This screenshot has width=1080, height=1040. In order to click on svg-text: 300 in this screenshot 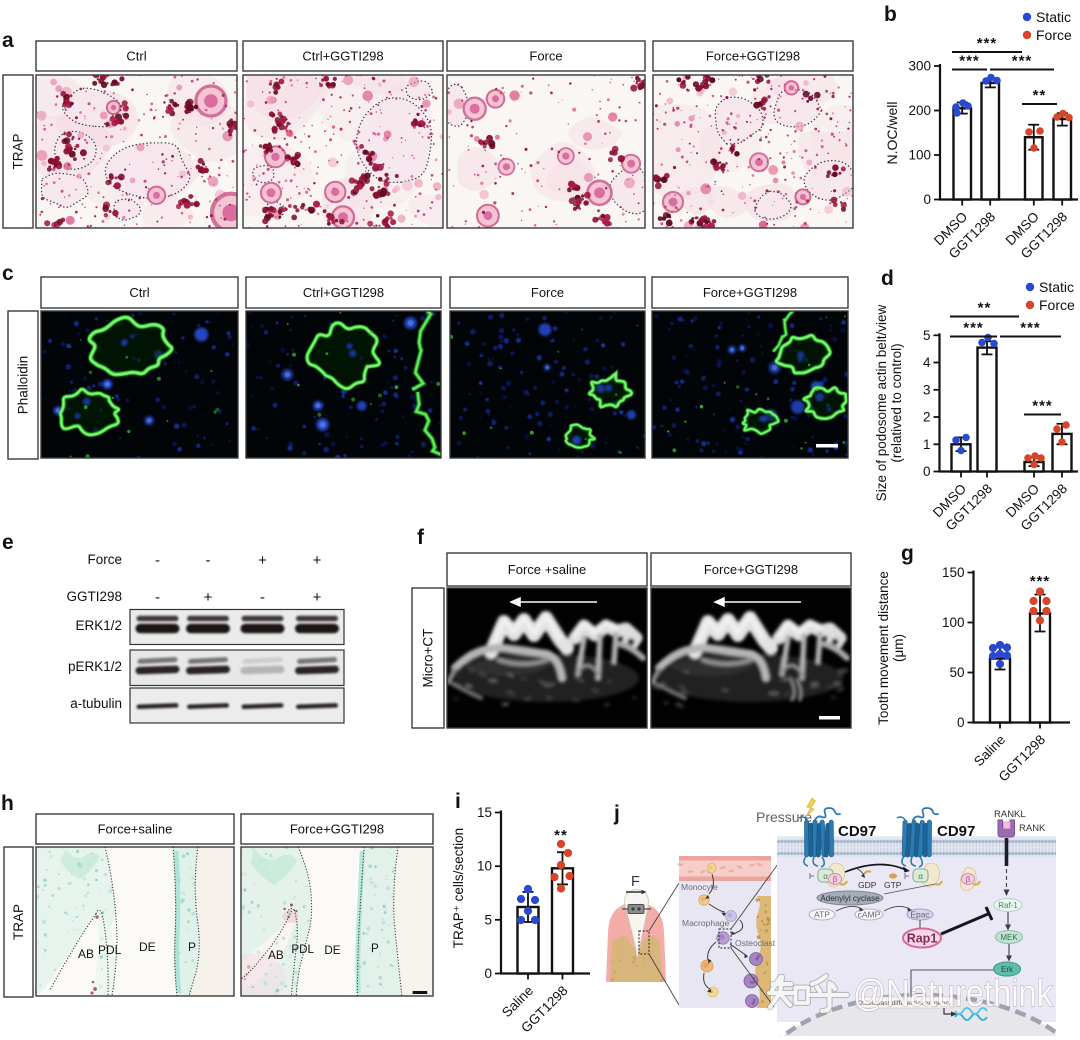, I will do `click(919, 66)`.